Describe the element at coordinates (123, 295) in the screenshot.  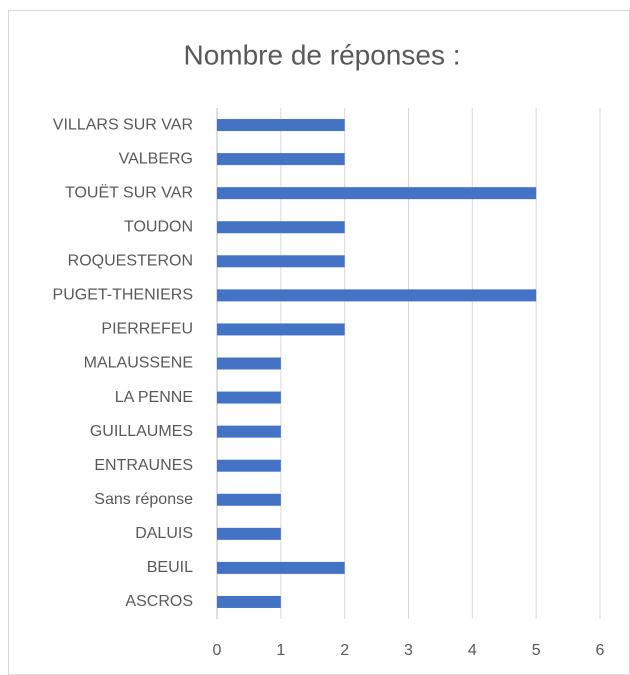
I see `y-tick-label: PUGET-THENIERS` at that location.